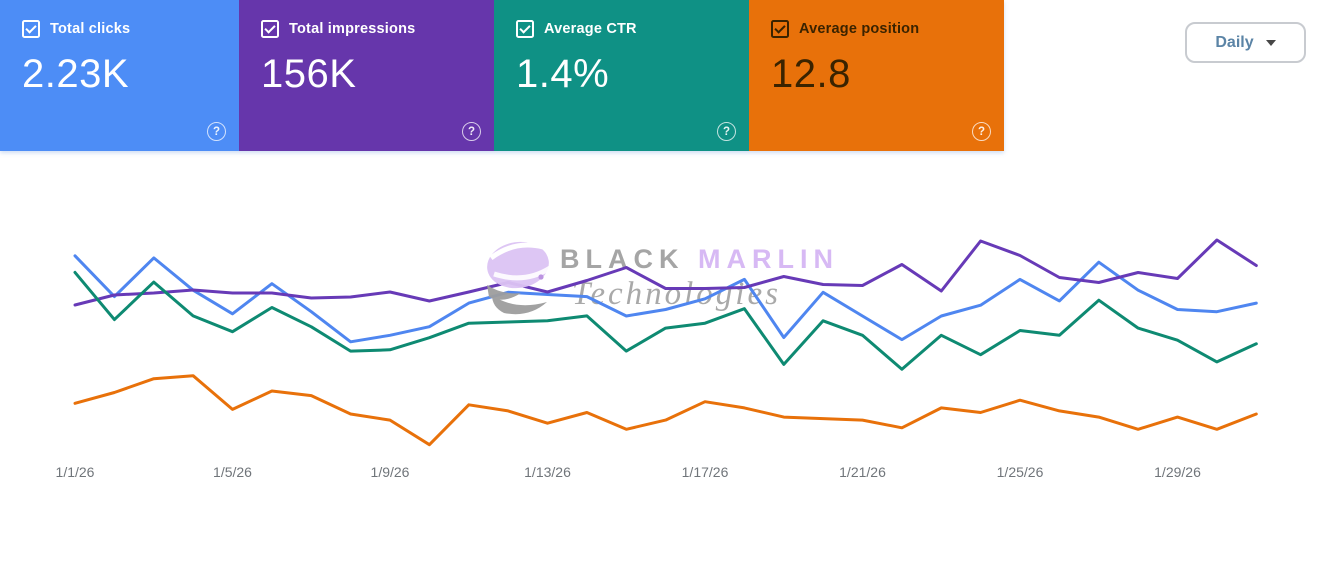 The width and height of the screenshot is (1320, 561). What do you see at coordinates (232, 472) in the screenshot?
I see `x-axis-tick-label: 1/5/26` at bounding box center [232, 472].